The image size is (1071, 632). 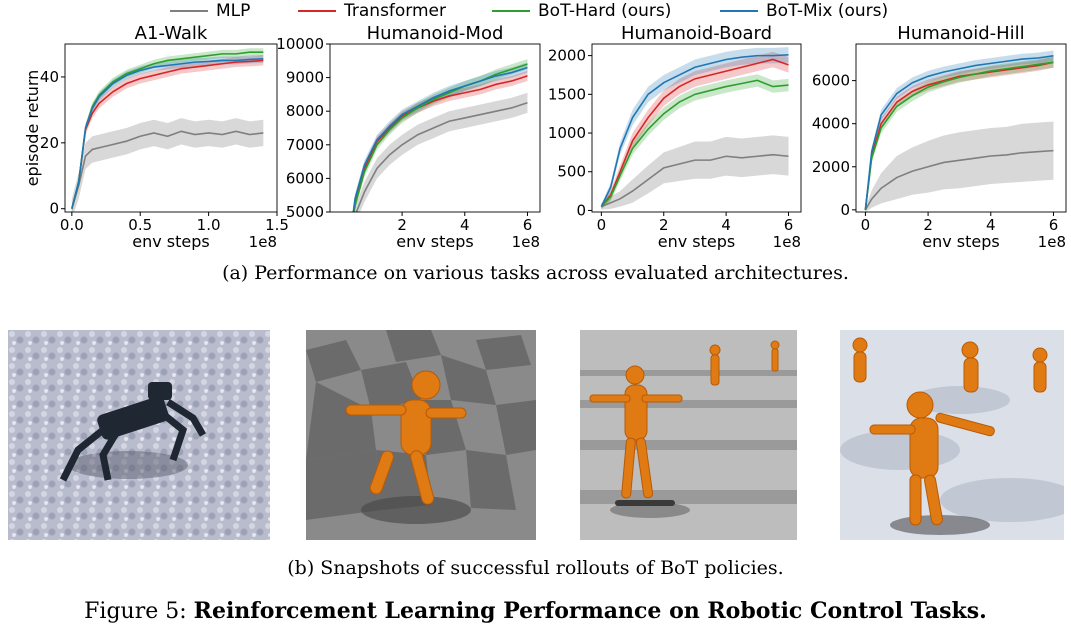 What do you see at coordinates (140, 225) in the screenshot?
I see `x-tick-label: 0.5` at bounding box center [140, 225].